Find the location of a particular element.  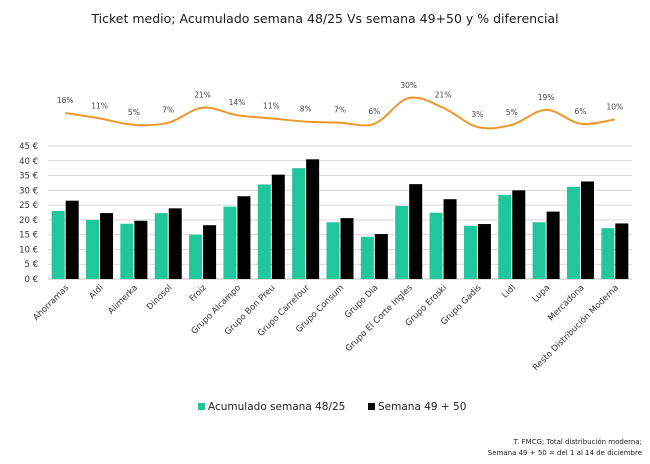

x-tick-label: Lupa is located at coordinates (542, 294).